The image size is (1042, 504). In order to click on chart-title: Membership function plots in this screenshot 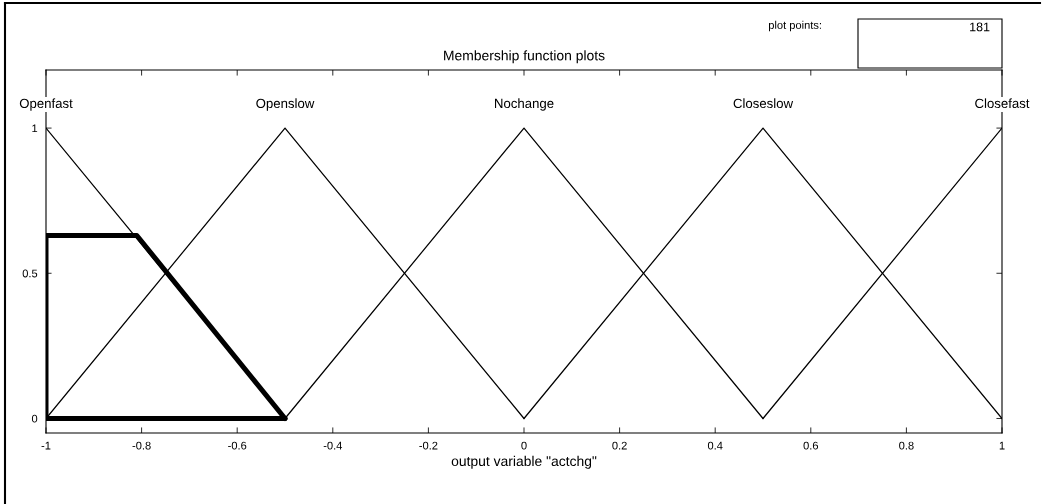, I will do `click(524, 57)`.